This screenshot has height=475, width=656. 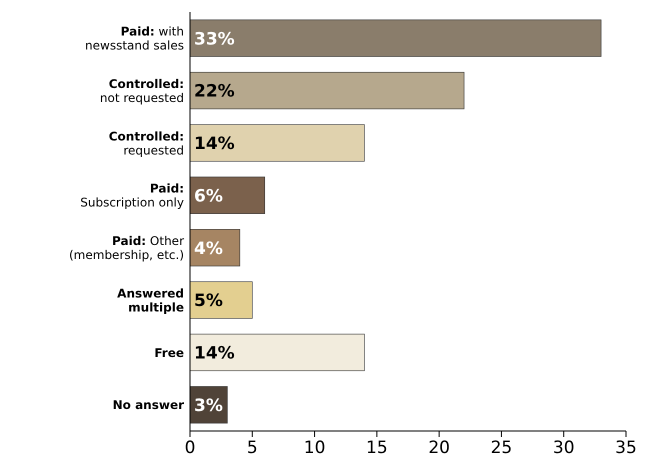 I want to click on x-tick-label: 35, so click(x=626, y=448).